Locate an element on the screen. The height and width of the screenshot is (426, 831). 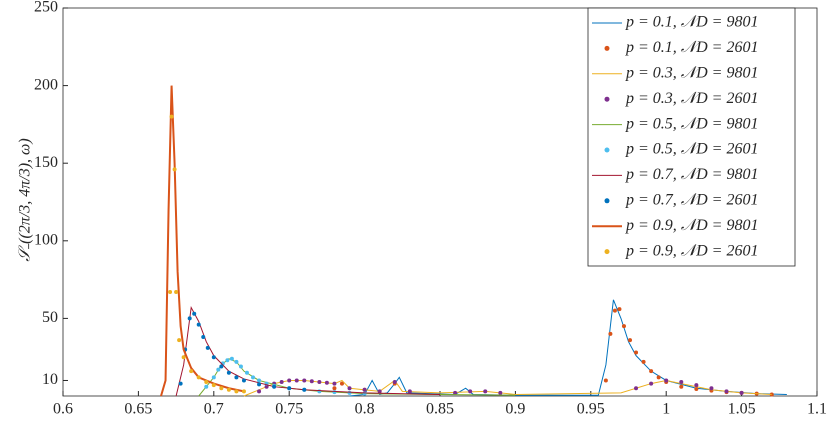
legend-label: p = 0.9, 𝒩D = 2601 is located at coordinates (691, 250).